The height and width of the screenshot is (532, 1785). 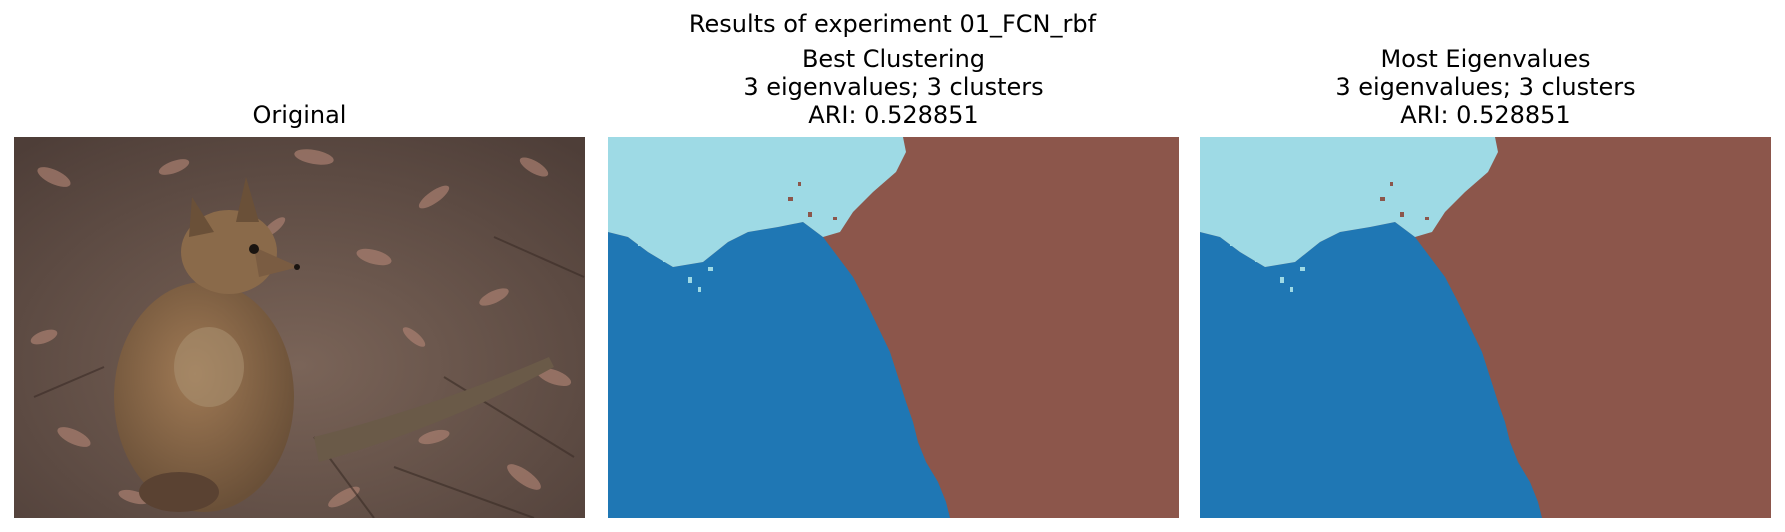 I want to click on panel-title-line: Most Eigenvalues, so click(x=1485, y=59).